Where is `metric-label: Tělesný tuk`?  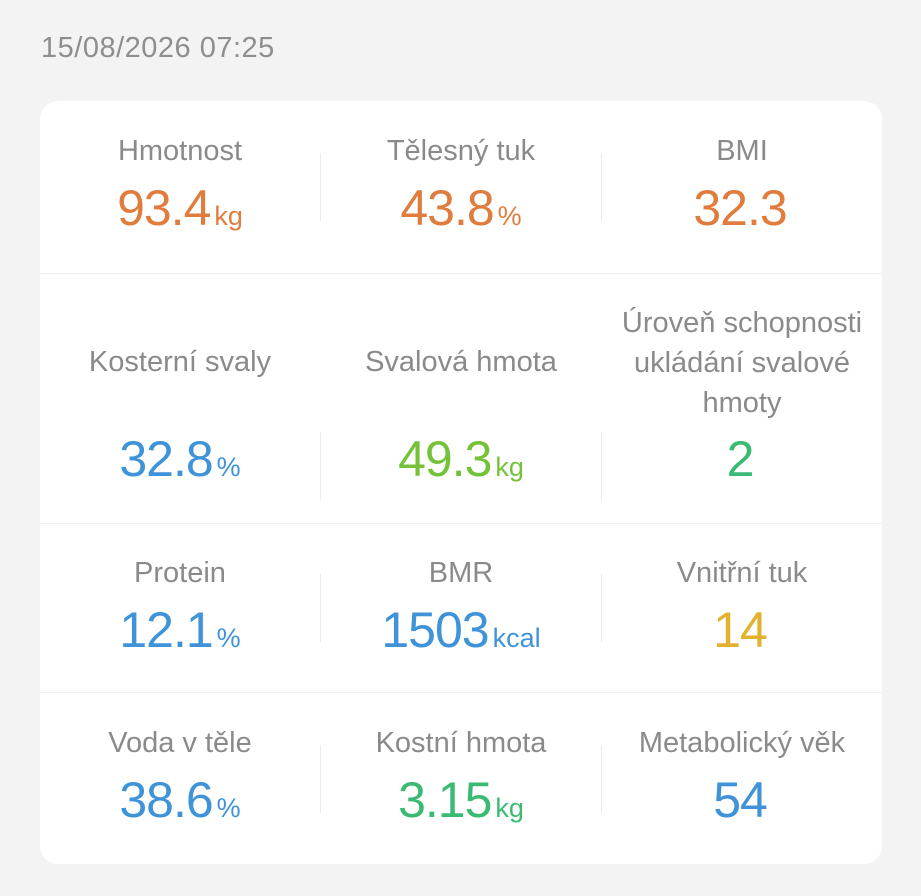
metric-label: Tělesný tuk is located at coordinates (461, 151).